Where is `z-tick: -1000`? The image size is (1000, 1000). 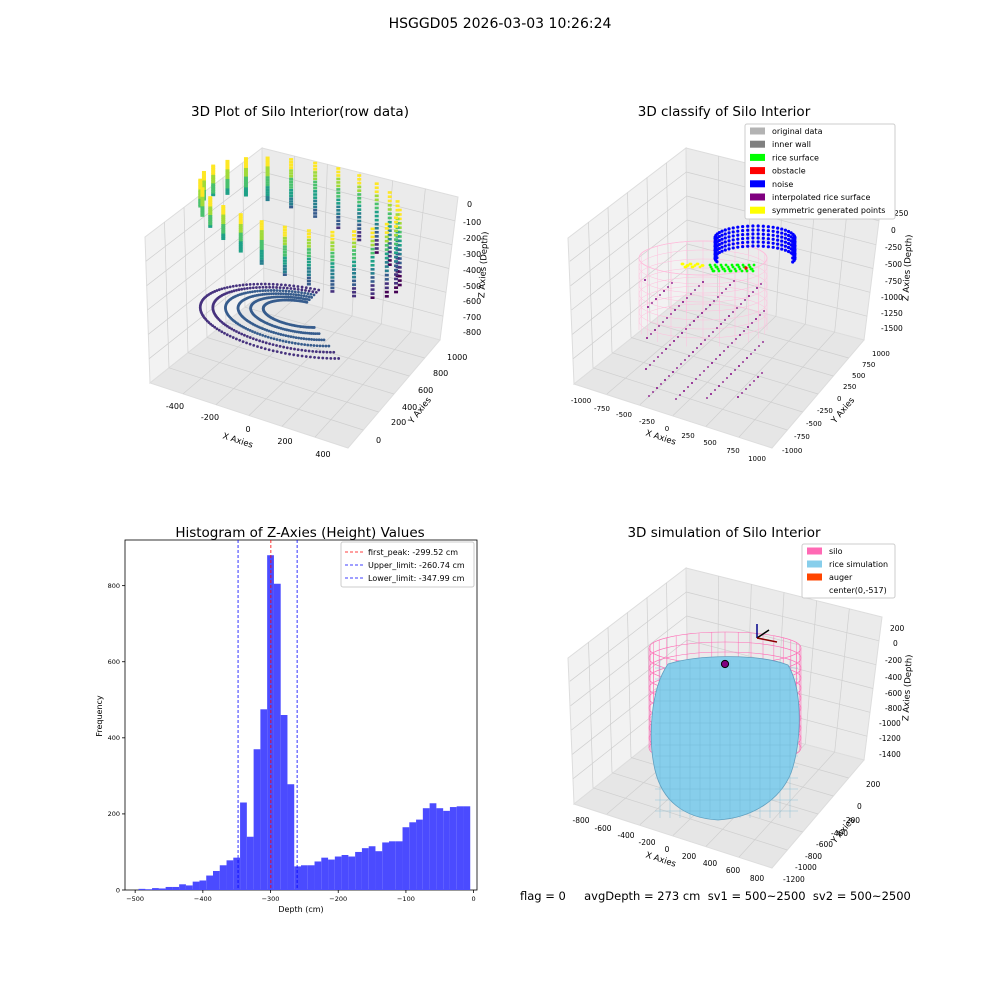
z-tick: -1000 is located at coordinates (890, 723).